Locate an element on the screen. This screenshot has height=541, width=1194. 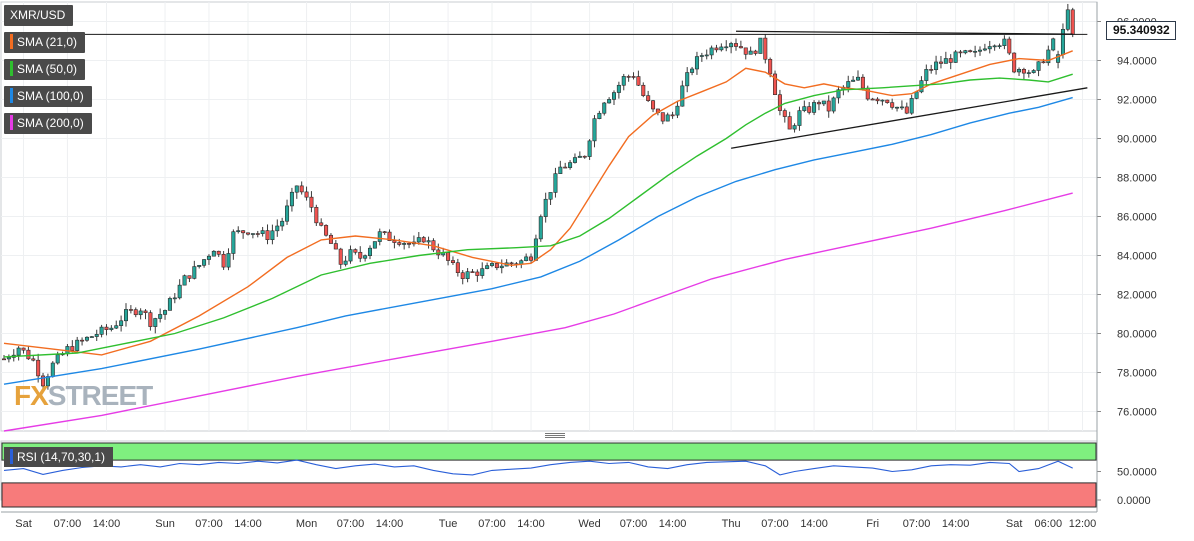
rsi-tick-label: 0.0000 is located at coordinates (1134, 501).